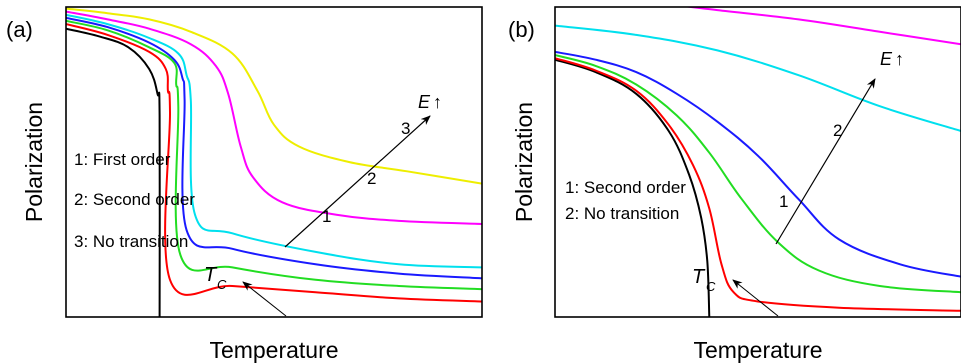 The height and width of the screenshot is (364, 961). I want to click on panel-b-tc-subscript: C, so click(711, 286).